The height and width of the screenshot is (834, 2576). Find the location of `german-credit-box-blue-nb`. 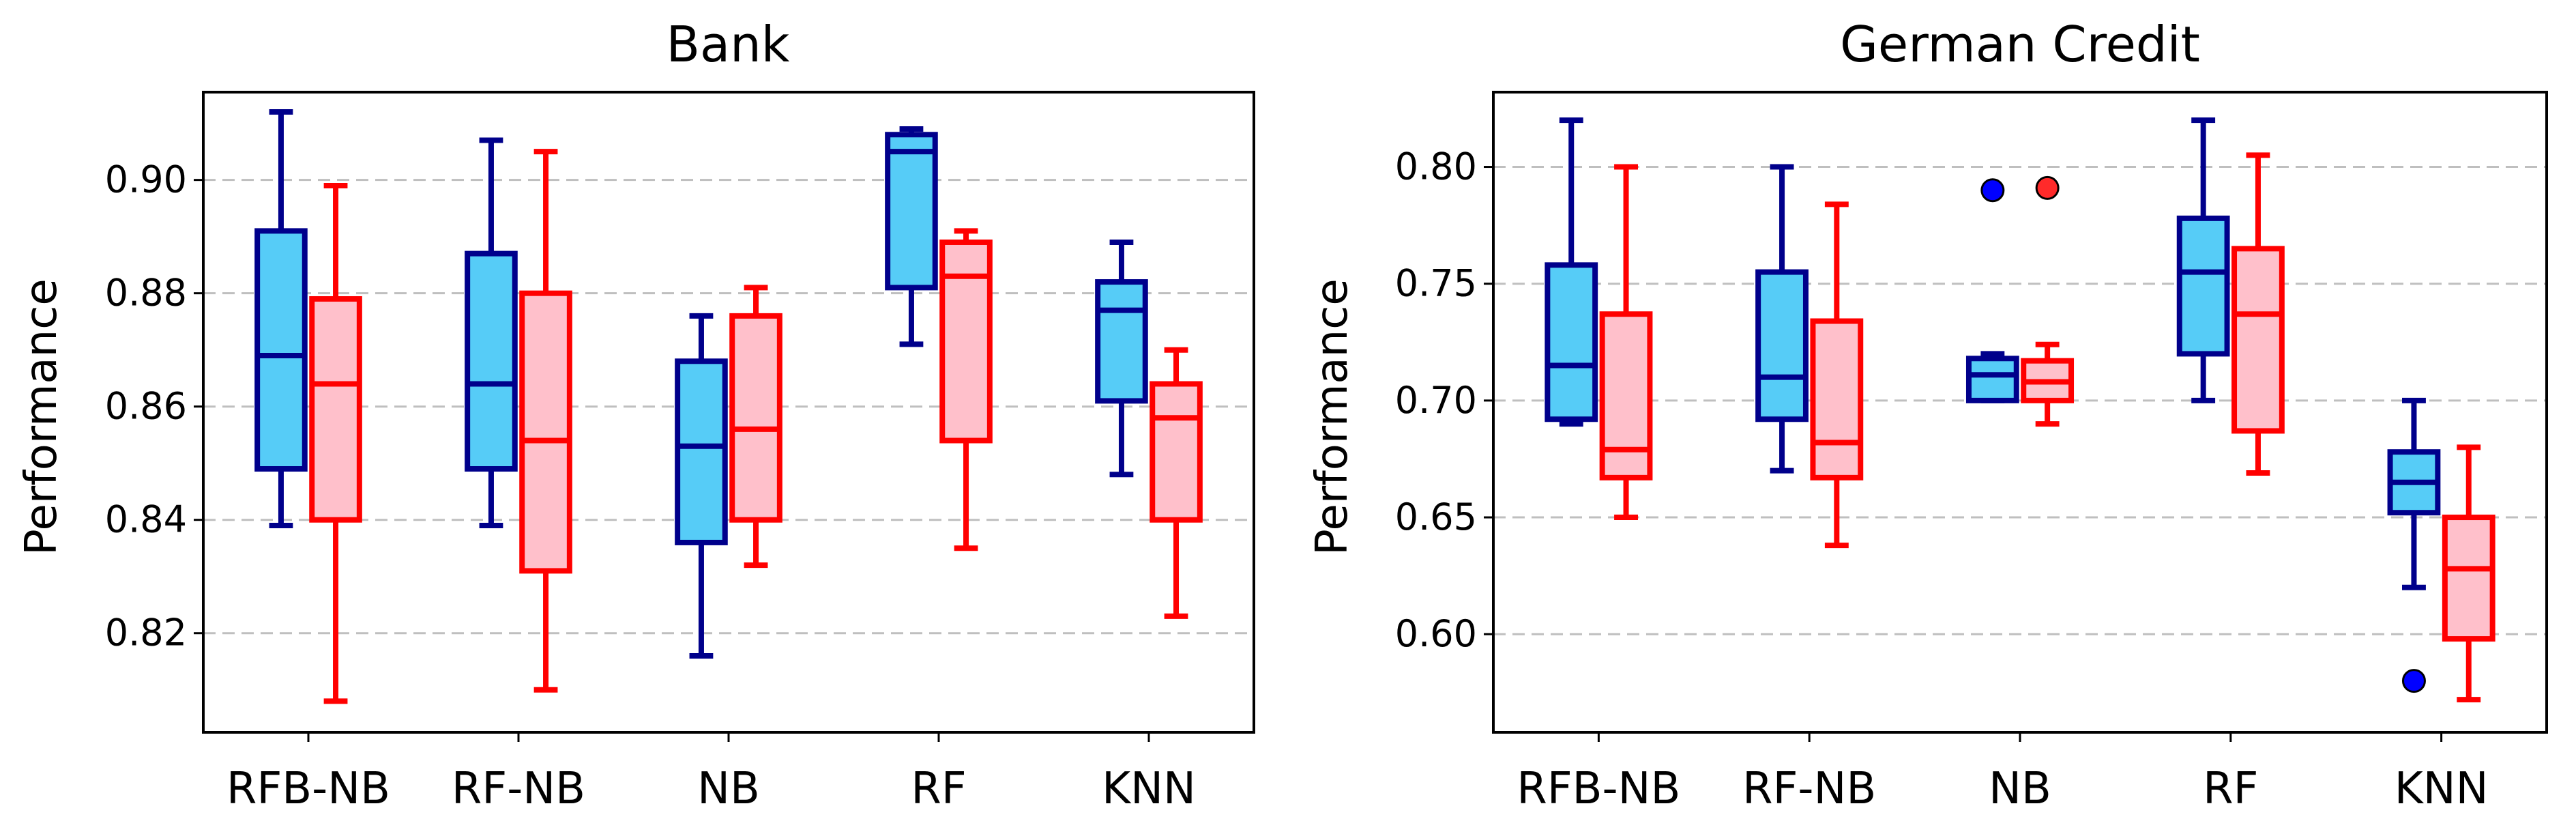

german-credit-box-blue-nb is located at coordinates (1992, 290).